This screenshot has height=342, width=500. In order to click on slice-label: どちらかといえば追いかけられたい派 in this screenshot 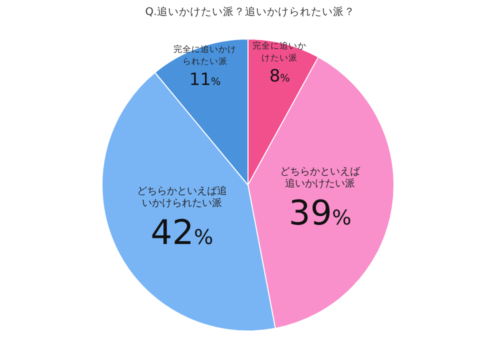, I will do `click(181, 197)`.